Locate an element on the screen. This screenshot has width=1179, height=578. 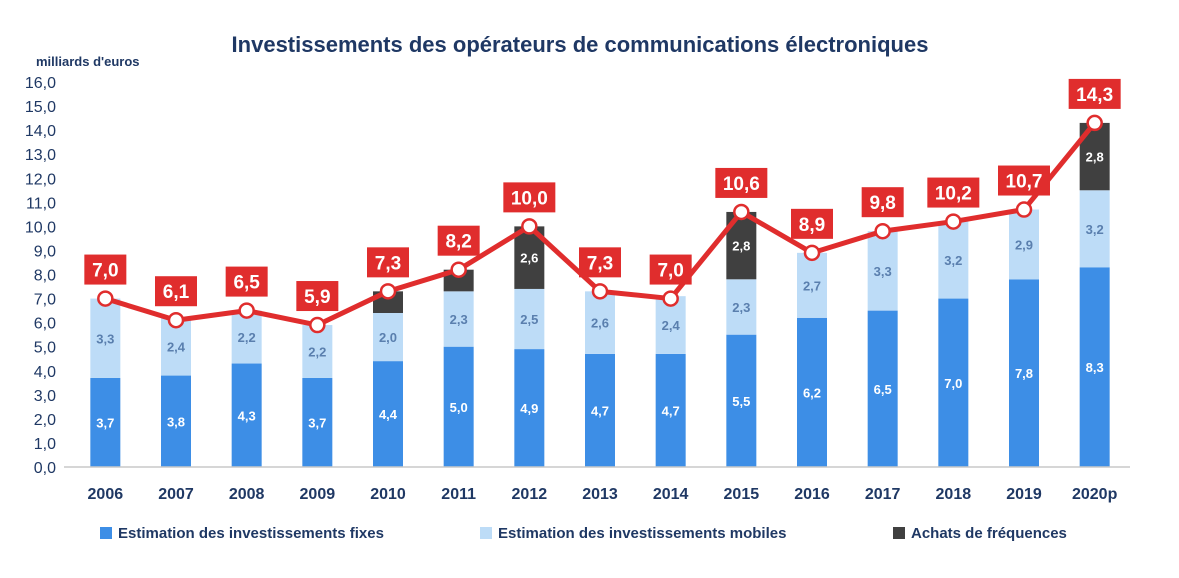
y-tick-label: 1,0 is located at coordinates (45, 444).